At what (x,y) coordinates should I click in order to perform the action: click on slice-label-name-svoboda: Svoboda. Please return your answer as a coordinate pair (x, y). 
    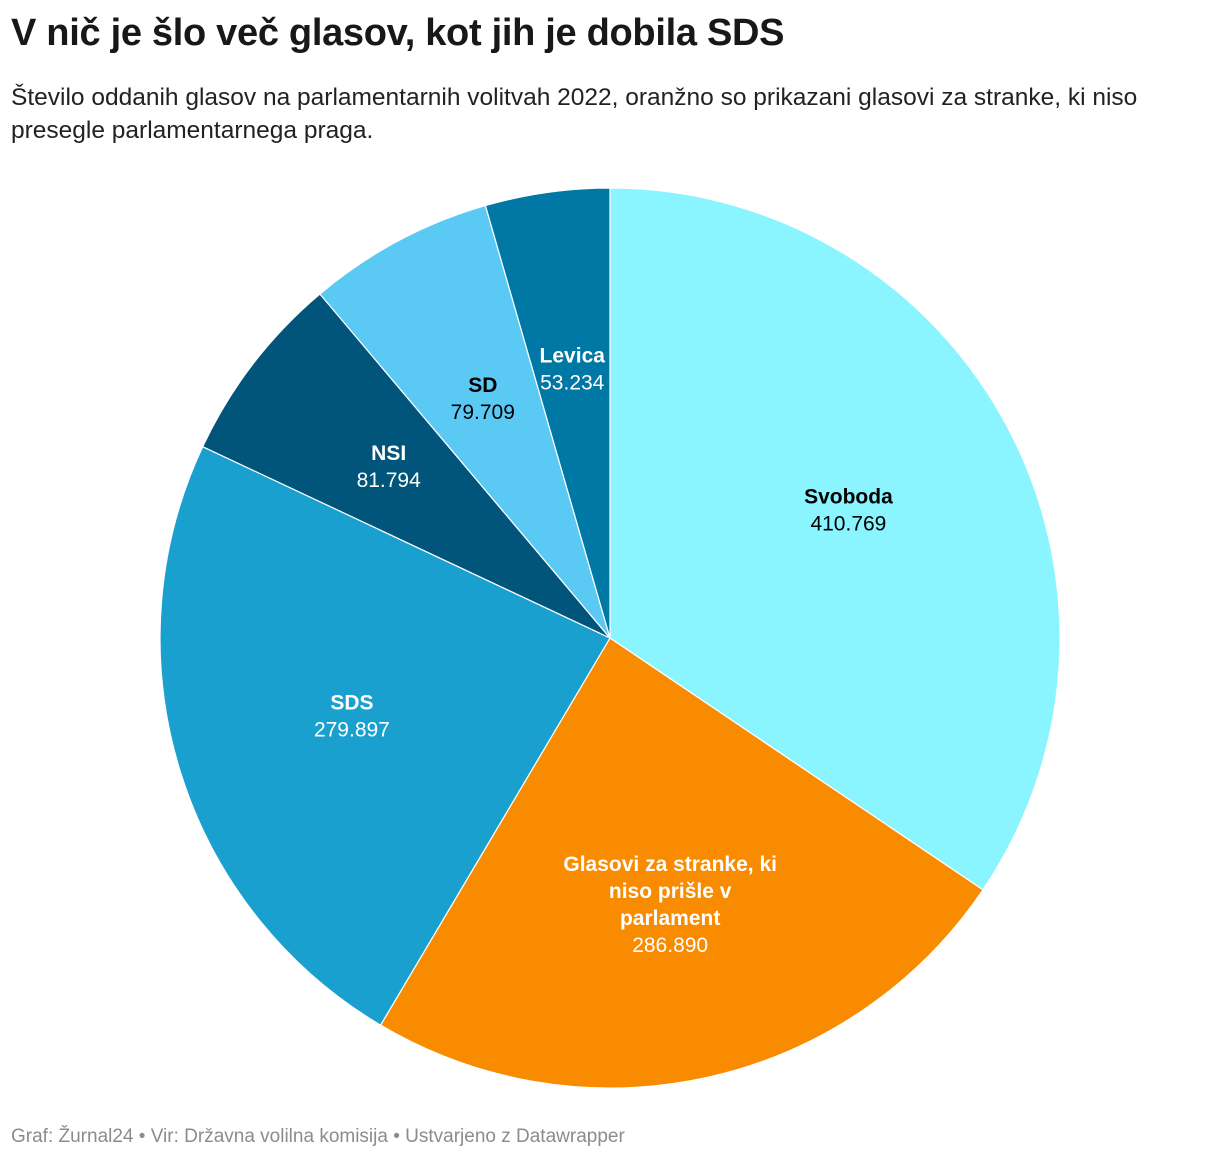
    Looking at the image, I should click on (848, 496).